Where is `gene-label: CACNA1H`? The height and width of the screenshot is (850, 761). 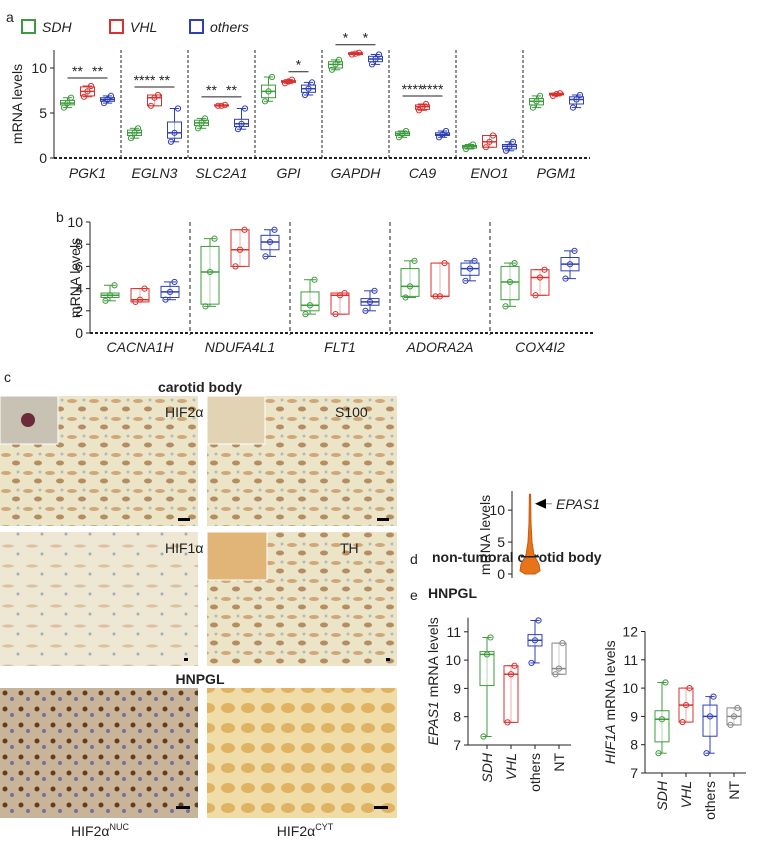 gene-label: CACNA1H is located at coordinates (141, 347).